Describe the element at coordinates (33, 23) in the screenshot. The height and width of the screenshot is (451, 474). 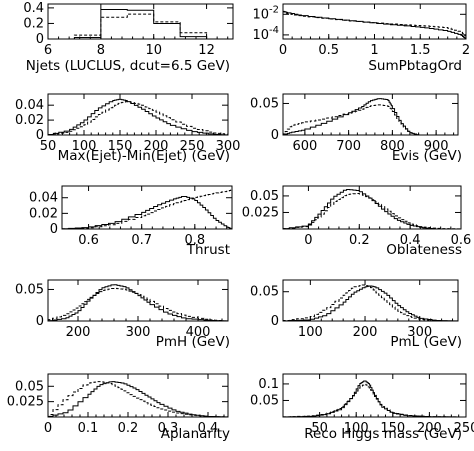
I see `y-tick-label: 0.2` at that location.